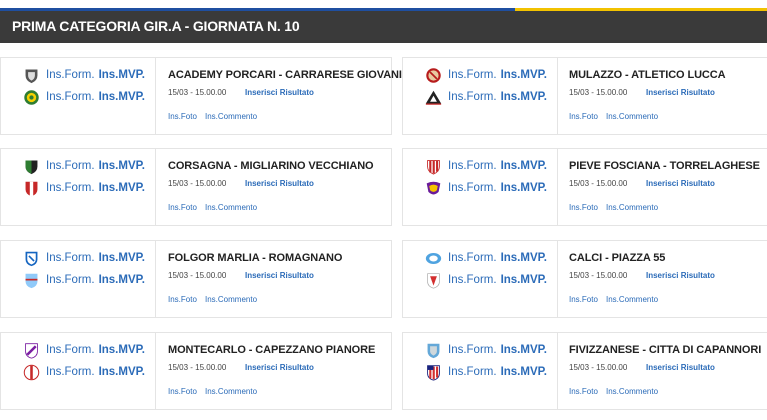 Image resolution: width=767 pixels, height=420 pixels. What do you see at coordinates (664, 166) in the screenshot?
I see `match-title: PIEVE FOSCIANA - TORRELAGHESE` at bounding box center [664, 166].